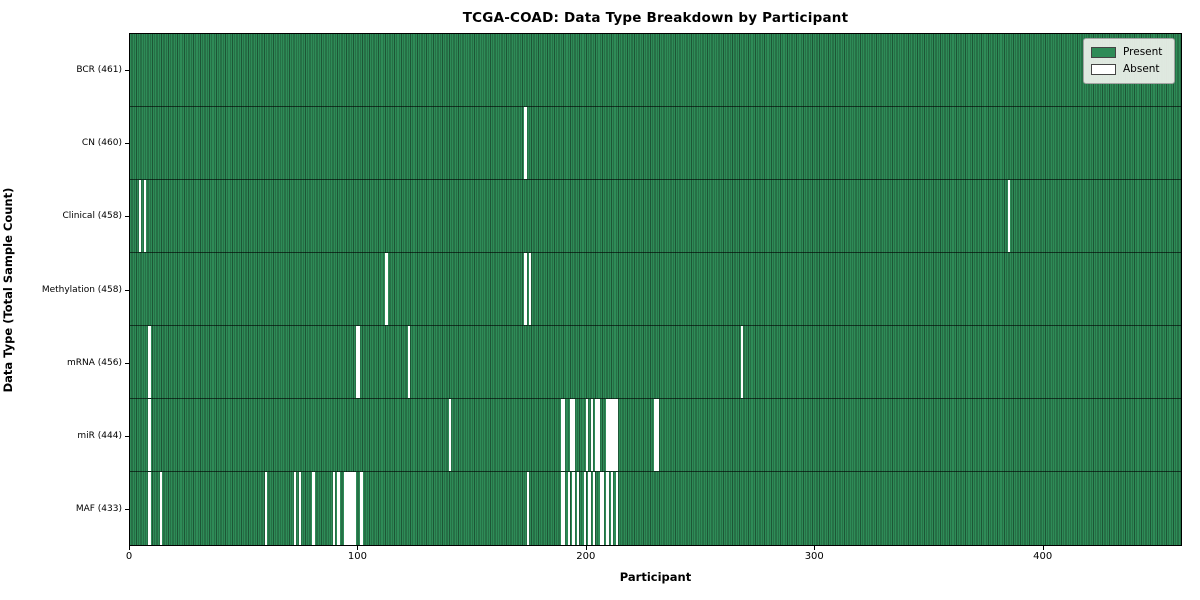 The width and height of the screenshot is (1200, 600). What do you see at coordinates (655, 70) in the screenshot?
I see `data-row-bcr` at bounding box center [655, 70].